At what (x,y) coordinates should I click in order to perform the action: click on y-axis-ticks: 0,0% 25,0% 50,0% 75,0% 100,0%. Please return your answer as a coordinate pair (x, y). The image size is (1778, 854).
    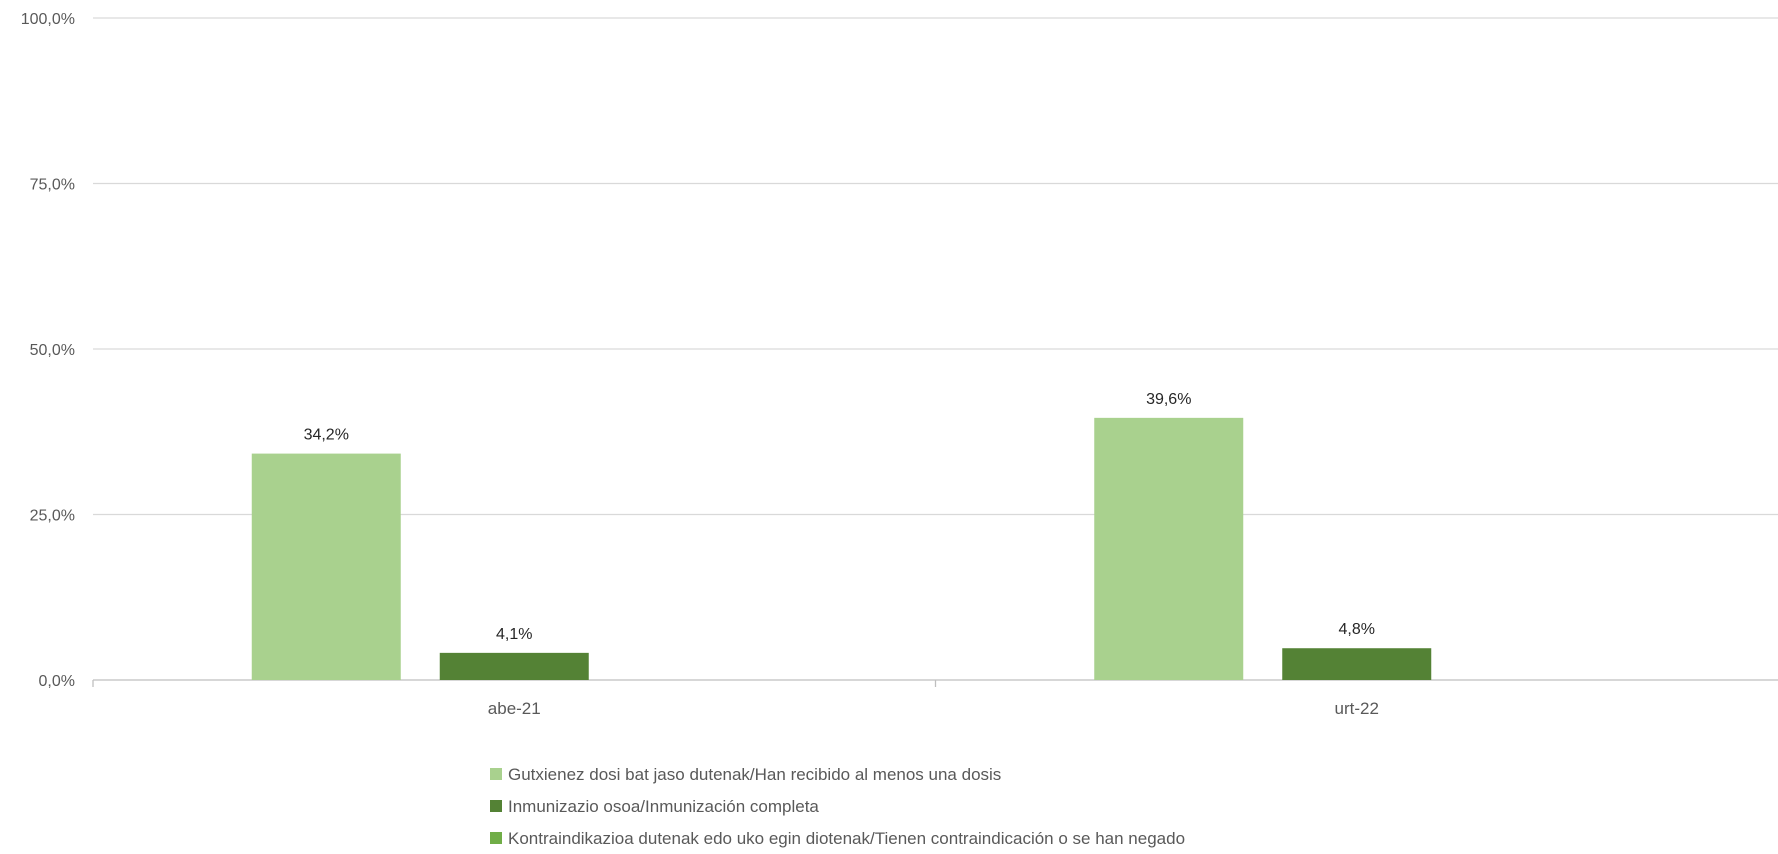
    Looking at the image, I should click on (48, 350).